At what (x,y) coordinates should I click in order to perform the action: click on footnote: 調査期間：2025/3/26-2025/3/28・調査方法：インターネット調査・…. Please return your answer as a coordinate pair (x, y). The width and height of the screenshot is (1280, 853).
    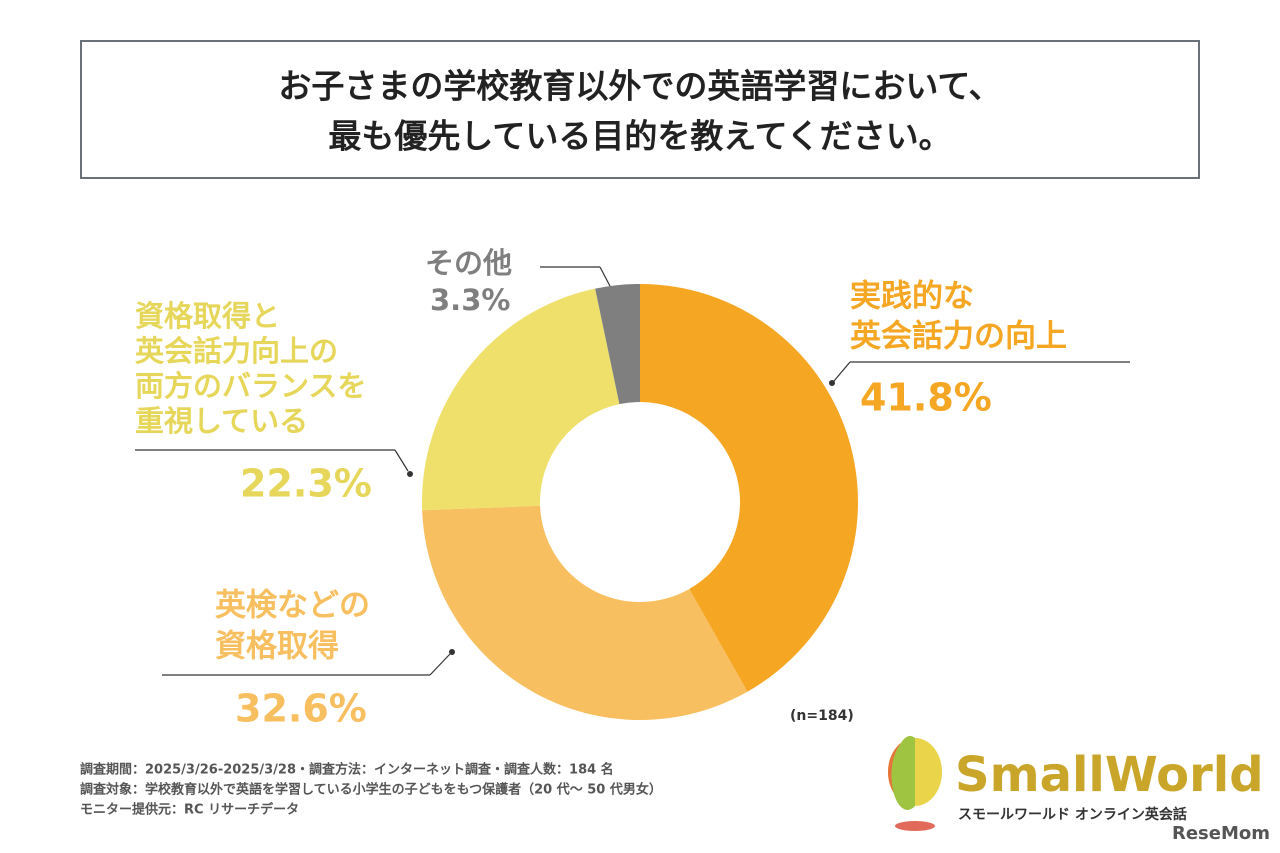
    Looking at the image, I should click on (347, 770).